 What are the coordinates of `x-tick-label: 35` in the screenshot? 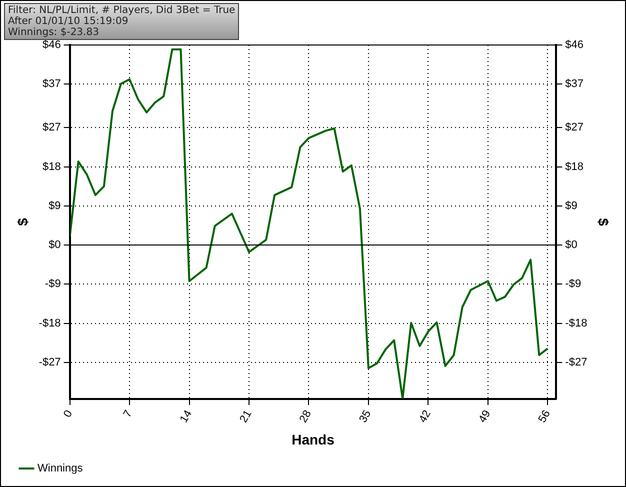 It's located at (365, 416).